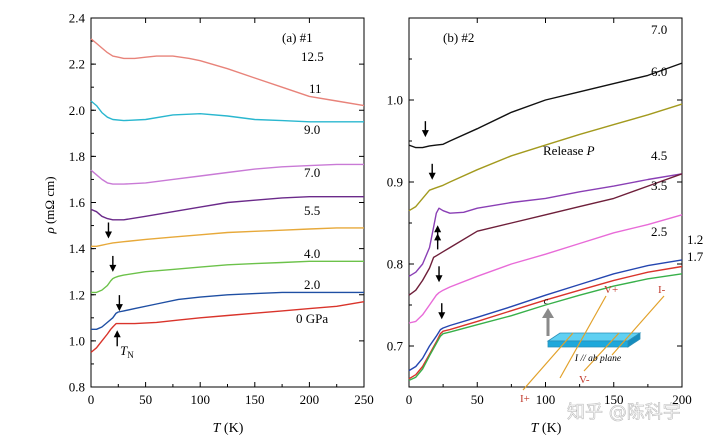 This screenshot has height=442, width=720. I want to click on series-label: 4.0, so click(312, 253).